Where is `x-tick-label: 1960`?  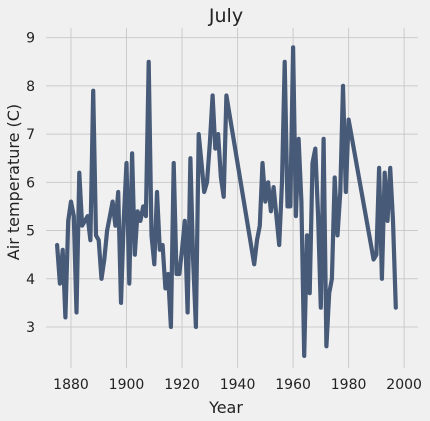
x-tick-label: 1960 is located at coordinates (293, 385).